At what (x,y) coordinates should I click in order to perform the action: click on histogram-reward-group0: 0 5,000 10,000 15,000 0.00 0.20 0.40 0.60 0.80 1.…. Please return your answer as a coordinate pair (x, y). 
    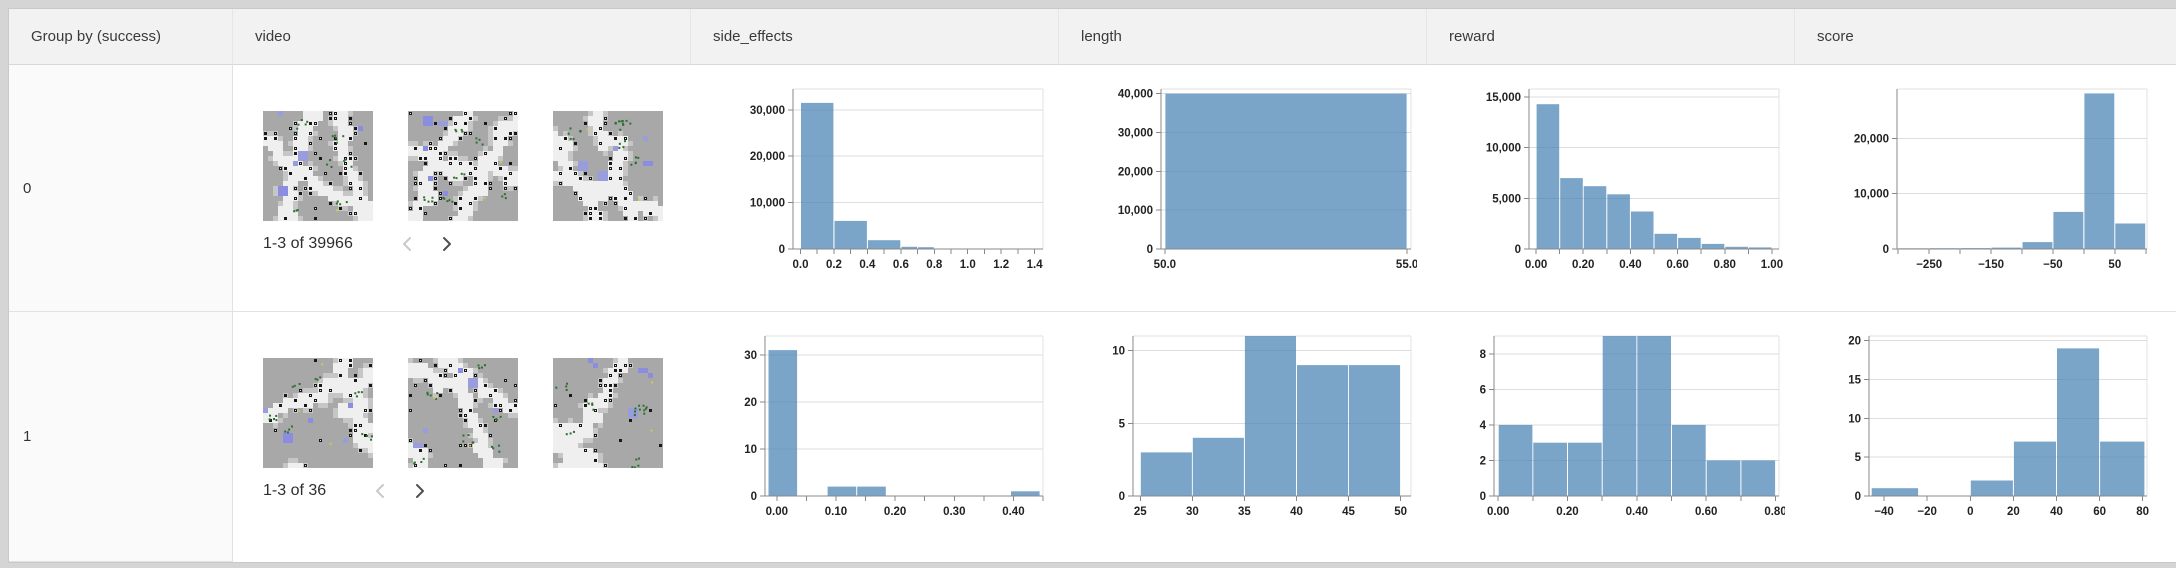
    Looking at the image, I should click on (1611, 188).